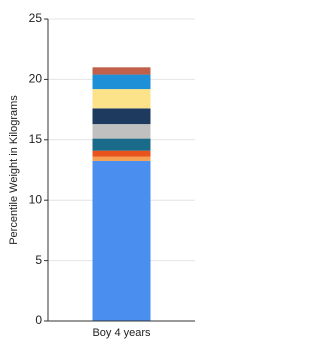 The image size is (320, 350). What do you see at coordinates (121, 333) in the screenshot?
I see `x-tick-label: Boy 4 years` at bounding box center [121, 333].